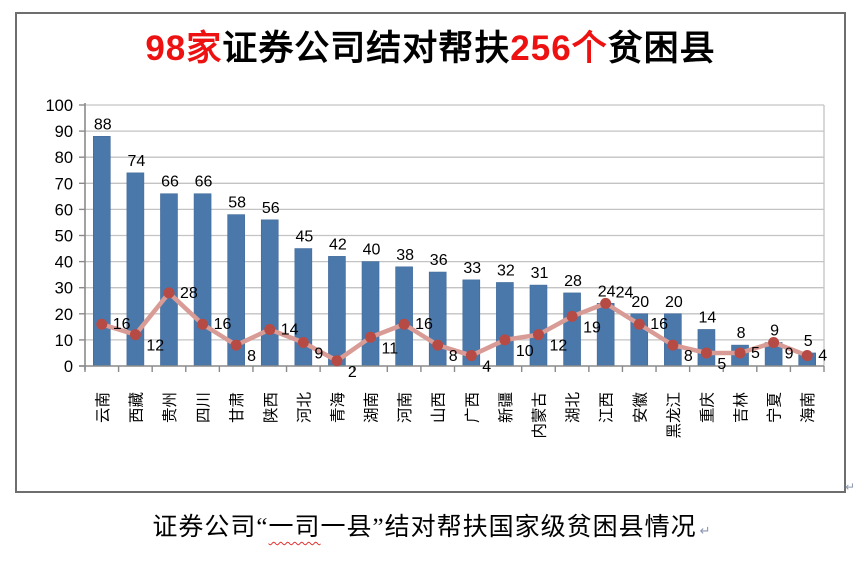 The width and height of the screenshot is (864, 566). Describe the element at coordinates (64, 184) in the screenshot. I see `y-tick-label: 70` at that location.